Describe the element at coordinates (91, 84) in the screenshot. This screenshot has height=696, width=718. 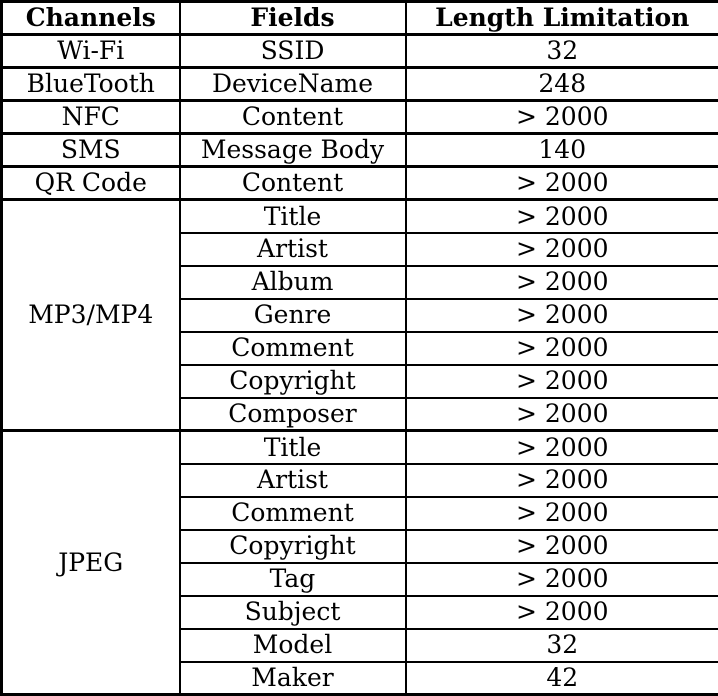
I see `channel-cell: BlueTooth` at that location.